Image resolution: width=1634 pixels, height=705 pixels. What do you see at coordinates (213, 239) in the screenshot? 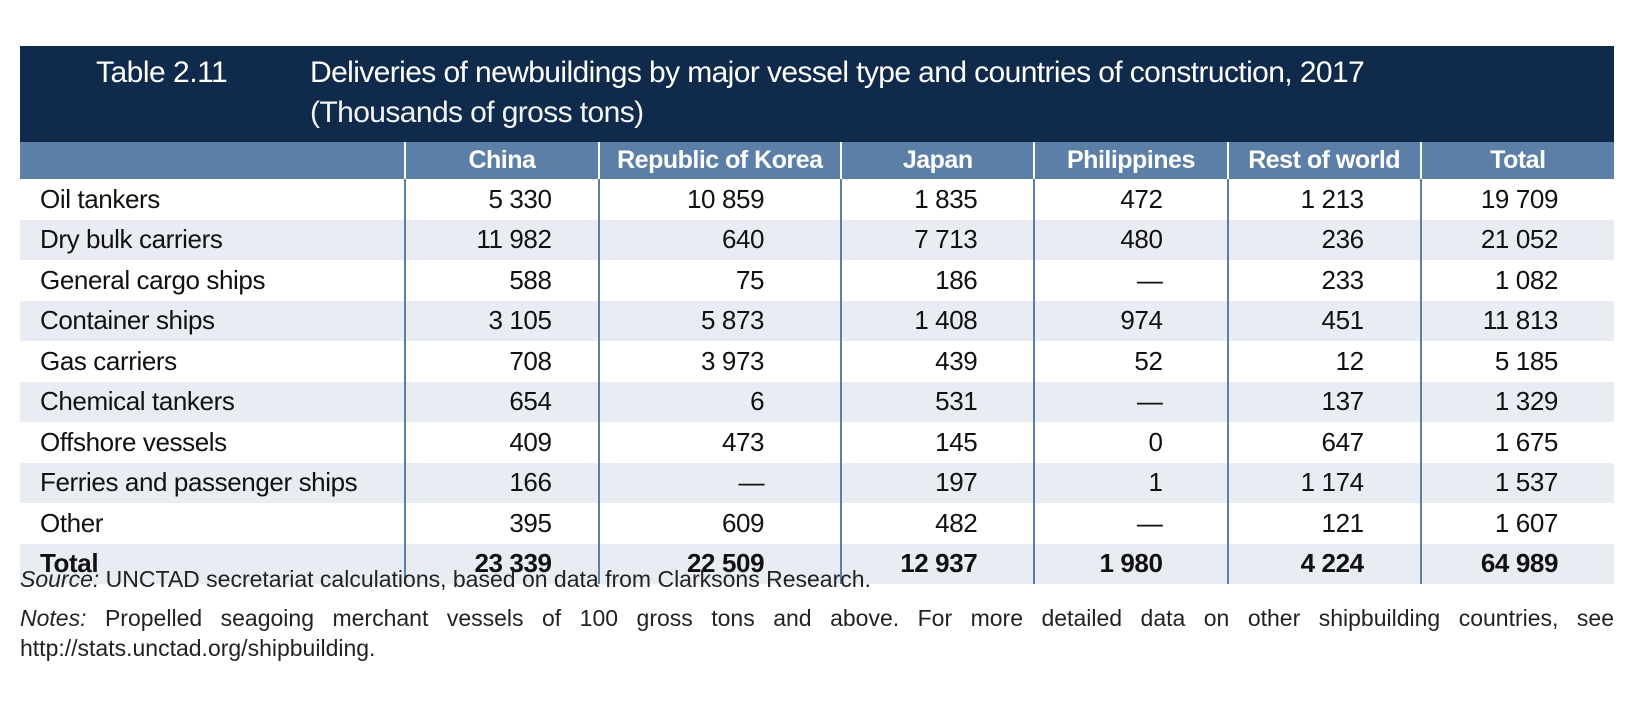
I see `row-label: Dry bulk carriers` at bounding box center [213, 239].